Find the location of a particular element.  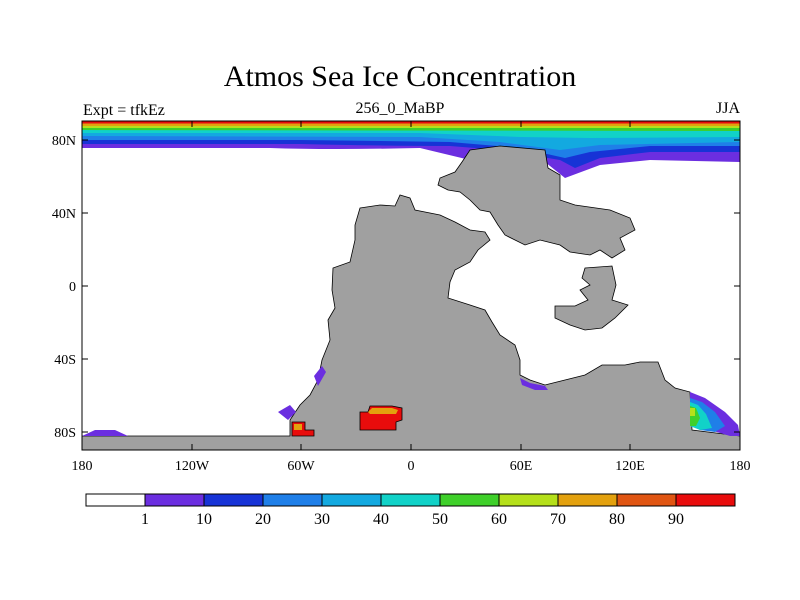

y-tick-label: 40N is located at coordinates (64, 214).